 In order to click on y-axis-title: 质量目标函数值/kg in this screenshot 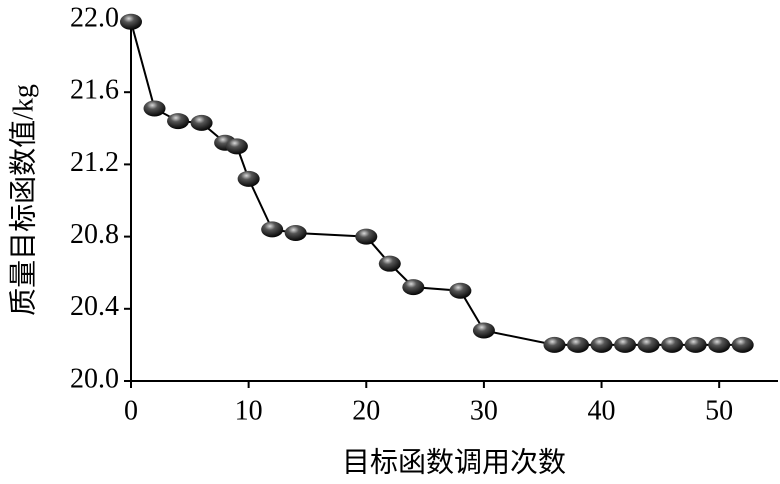, I will do `click(23, 200)`.